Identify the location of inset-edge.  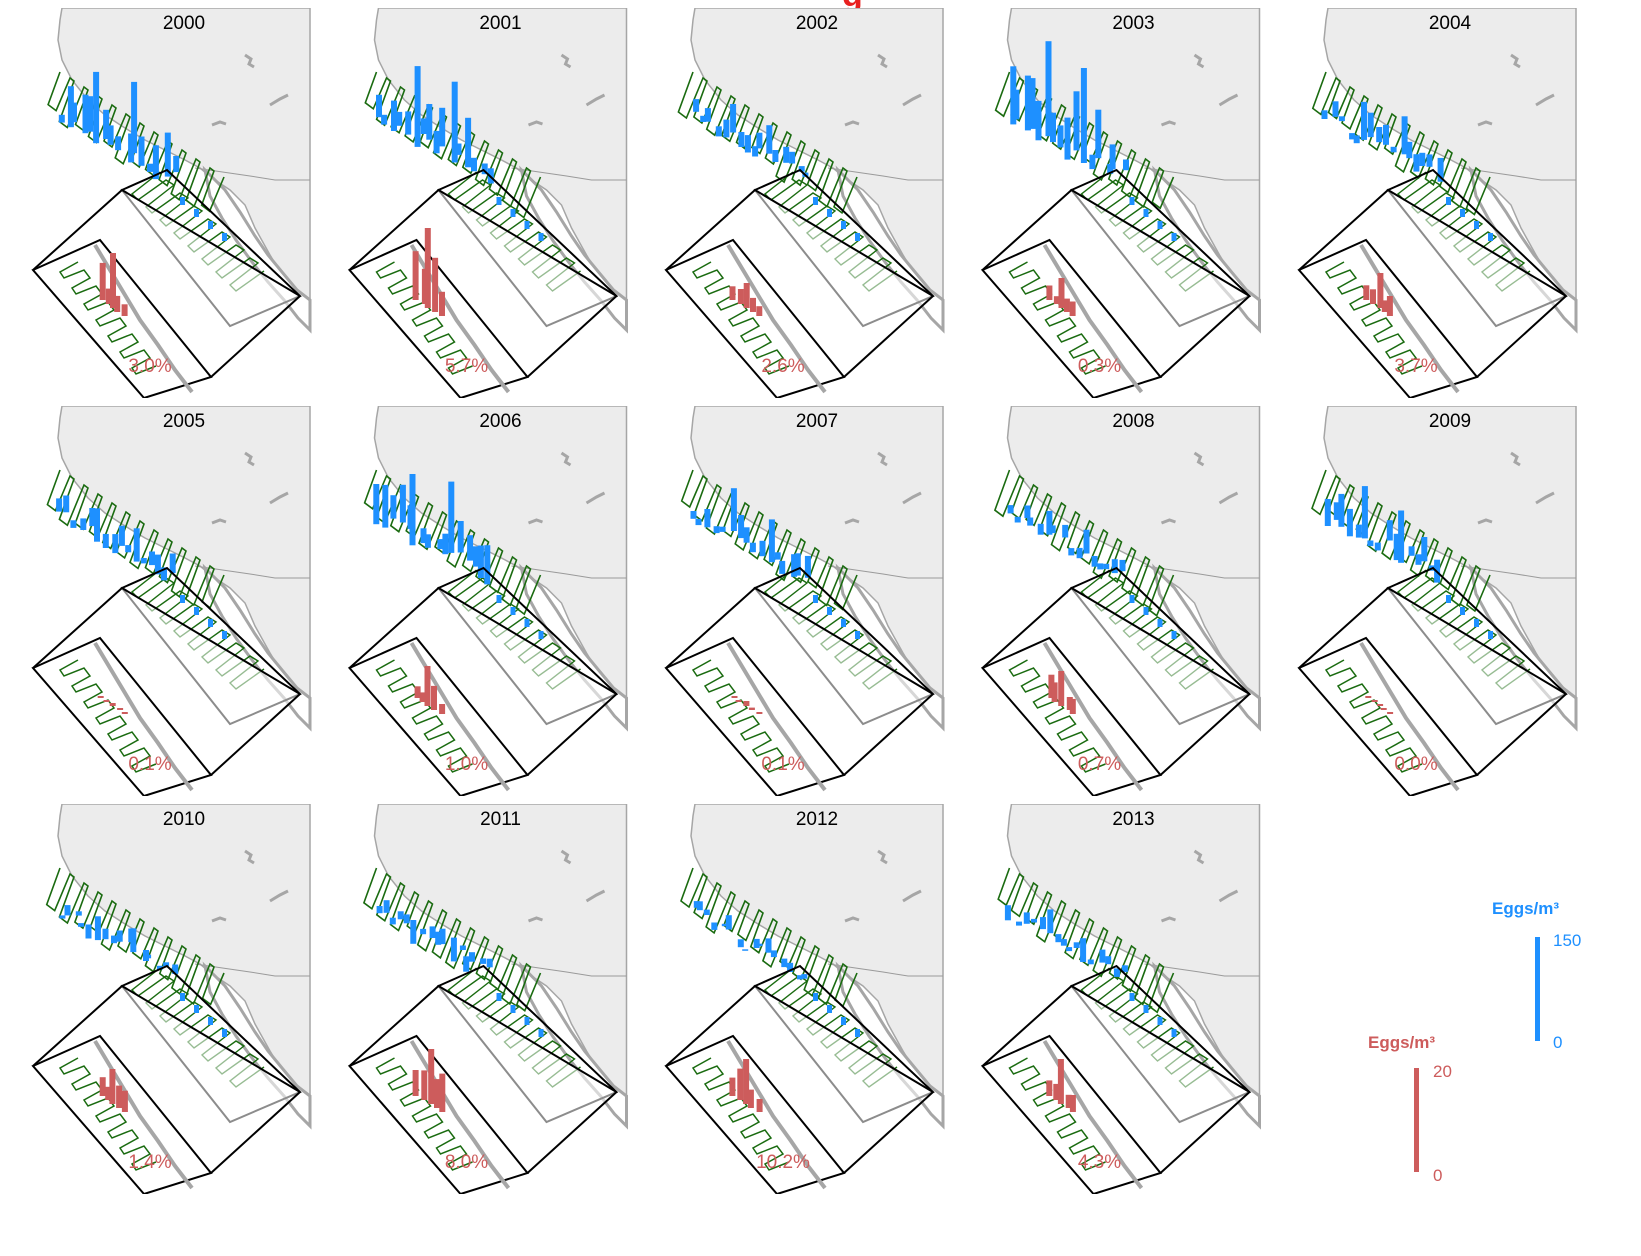
(255, 1132).